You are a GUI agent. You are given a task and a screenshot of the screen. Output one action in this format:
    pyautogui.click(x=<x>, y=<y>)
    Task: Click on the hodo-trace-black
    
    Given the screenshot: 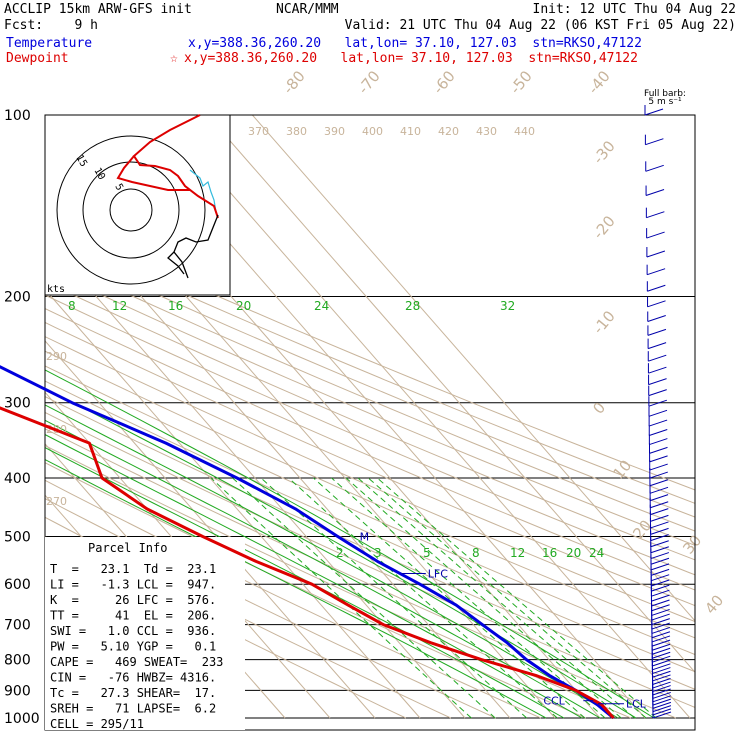 What is the action you would take?
    pyautogui.click(x=196, y=246)
    